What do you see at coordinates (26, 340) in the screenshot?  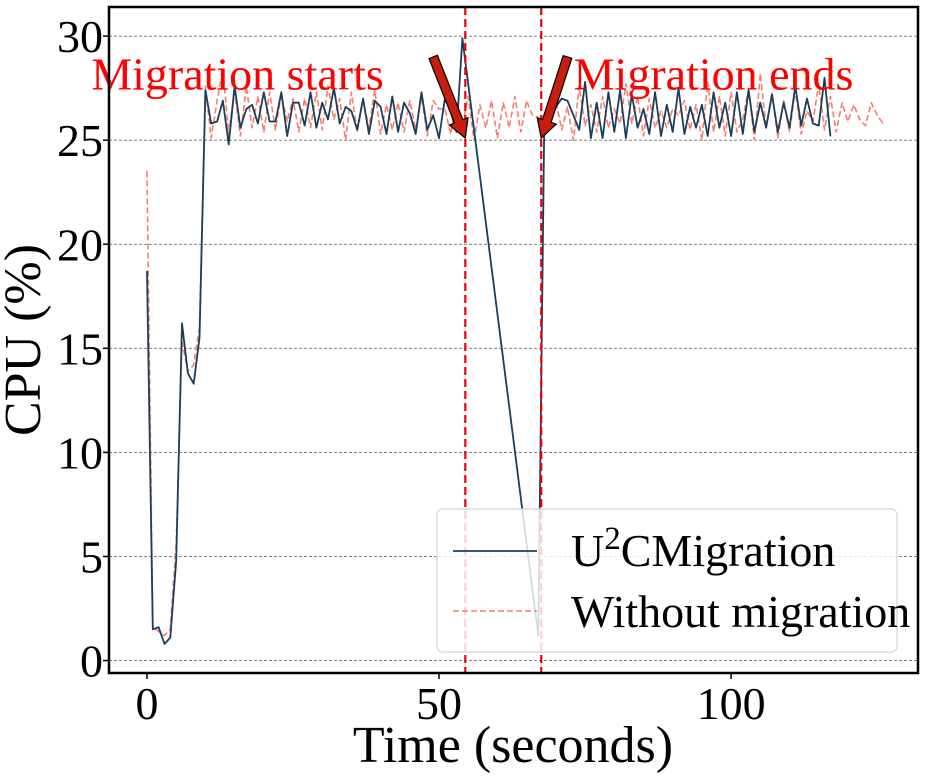 I see `y-axis-title: CPU (%)` at bounding box center [26, 340].